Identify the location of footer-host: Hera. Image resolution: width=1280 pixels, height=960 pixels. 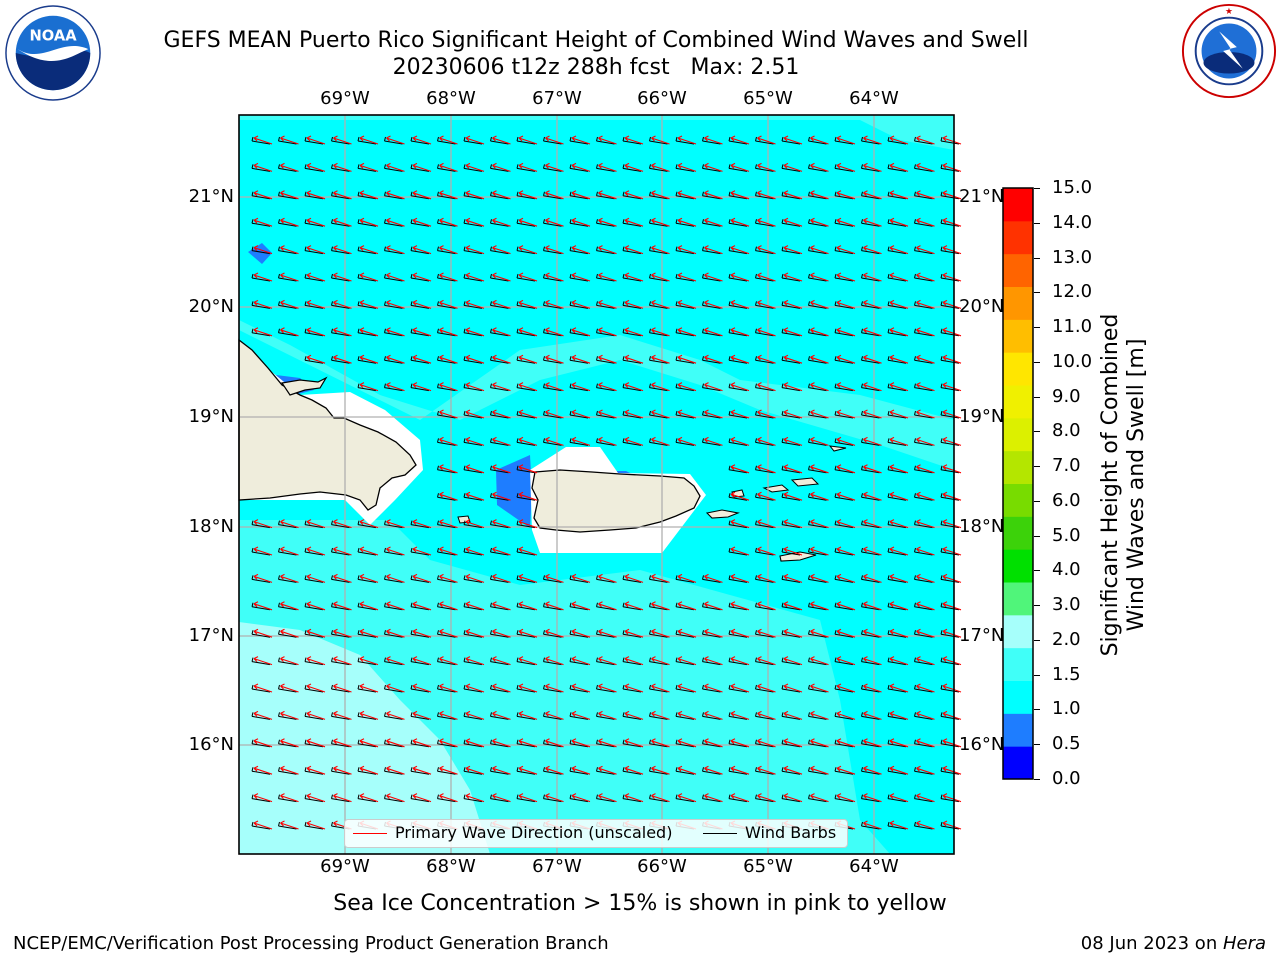
(1244, 943).